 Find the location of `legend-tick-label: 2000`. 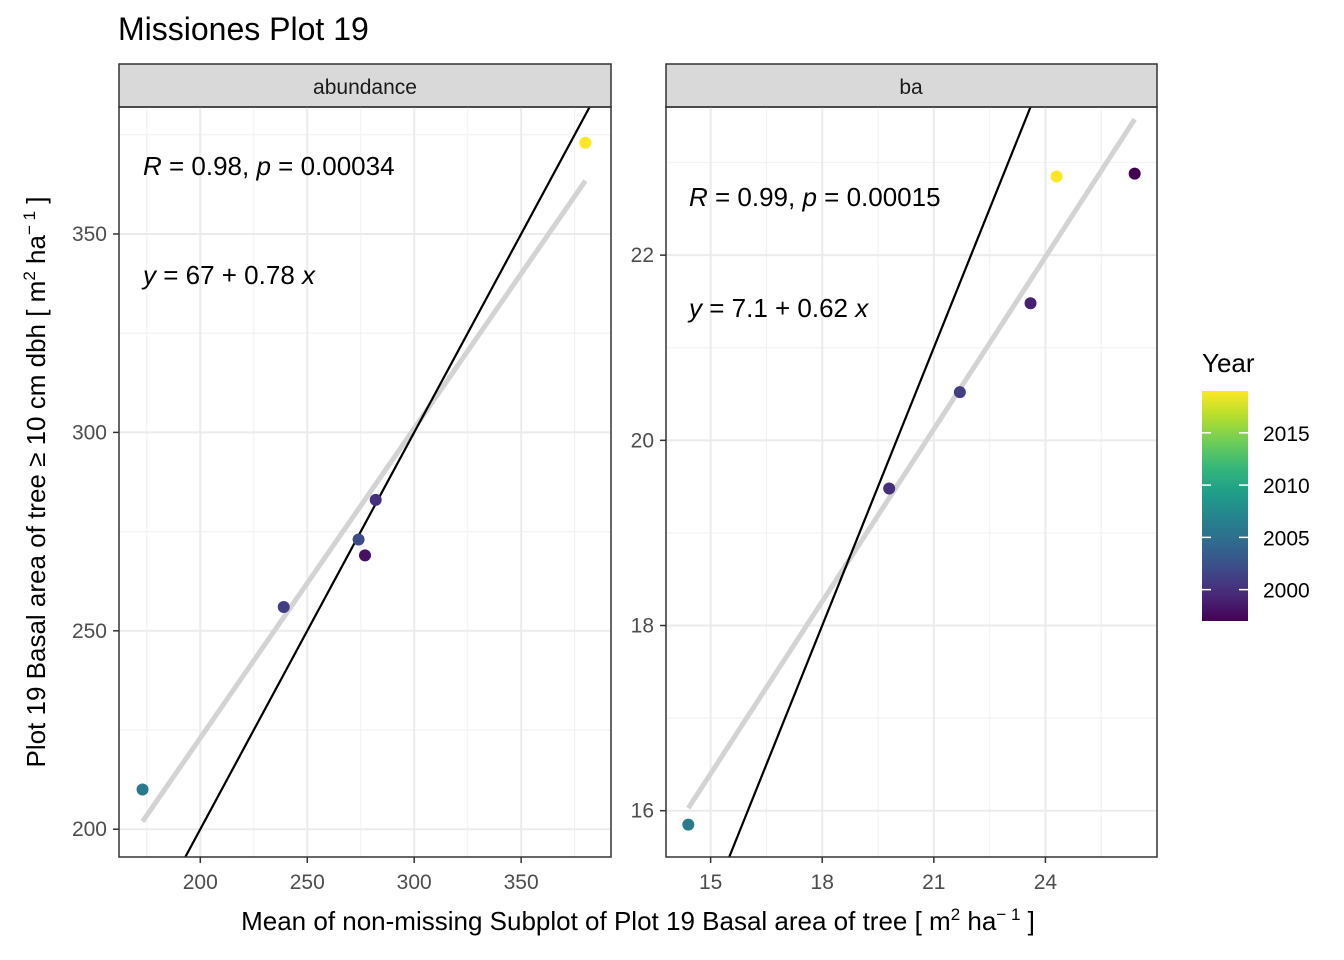

legend-tick-label: 2000 is located at coordinates (1286, 591).